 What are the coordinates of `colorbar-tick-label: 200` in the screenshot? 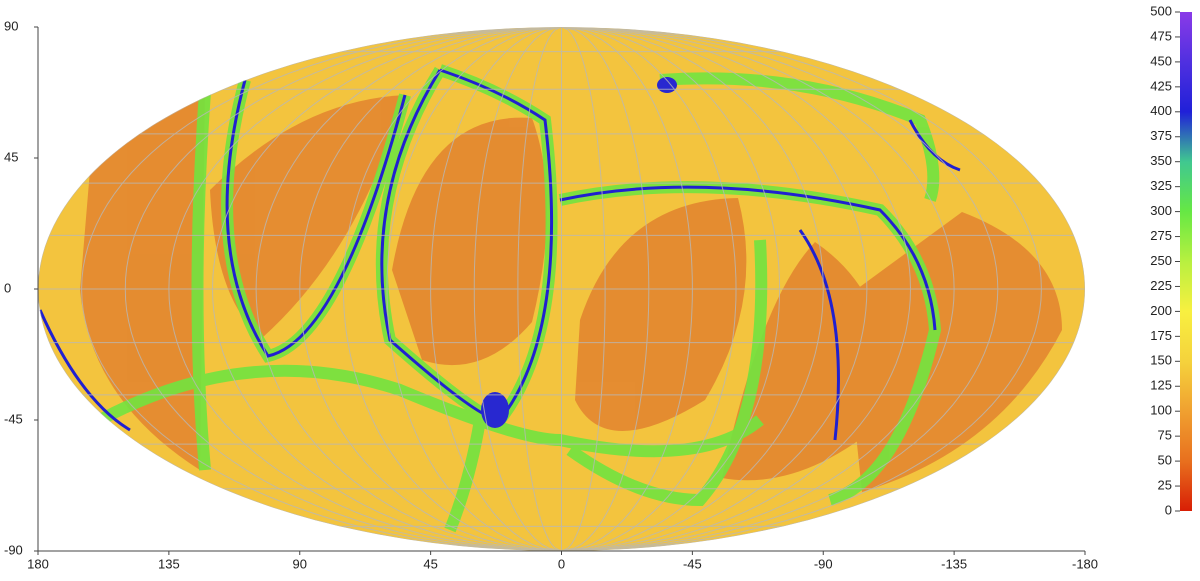 It's located at (1161, 310).